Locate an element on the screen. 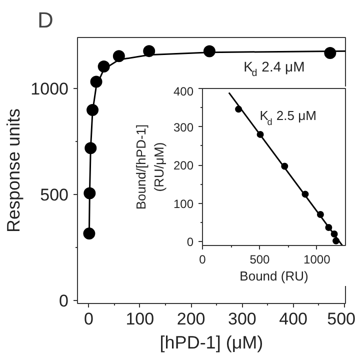  y-tick-label: 500 is located at coordinates (54, 194).